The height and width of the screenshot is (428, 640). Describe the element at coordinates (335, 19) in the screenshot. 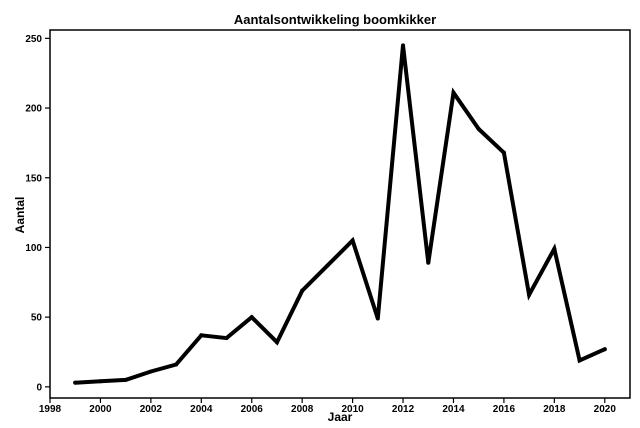

I see `chart-title: Aantalsontwikkeling boomkikker` at that location.